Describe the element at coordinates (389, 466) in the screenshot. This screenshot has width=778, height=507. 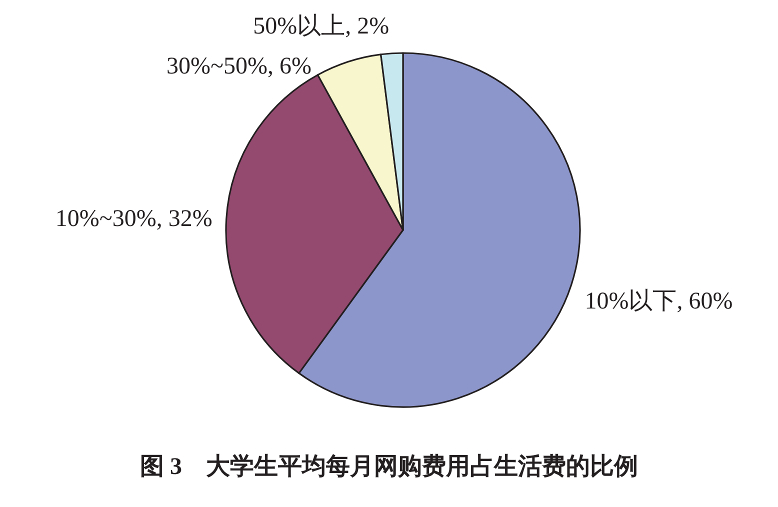
I see `text: 图 3 大学生平均每月网购费用占生活费的比例` at that location.